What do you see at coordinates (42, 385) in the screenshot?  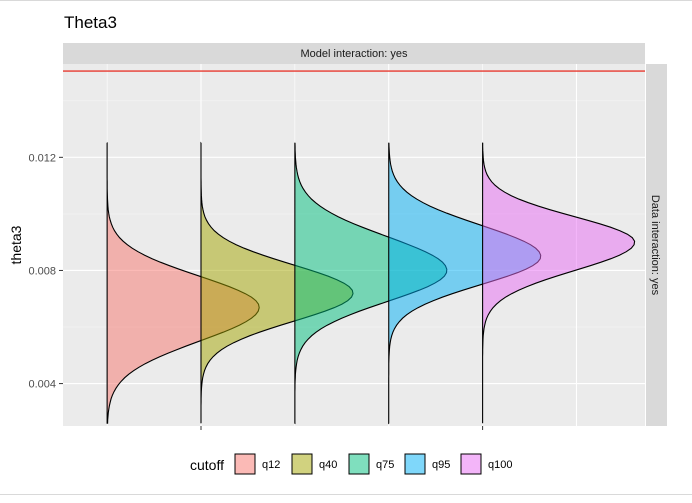 I see `y-tick-label: 0.004` at bounding box center [42, 385].